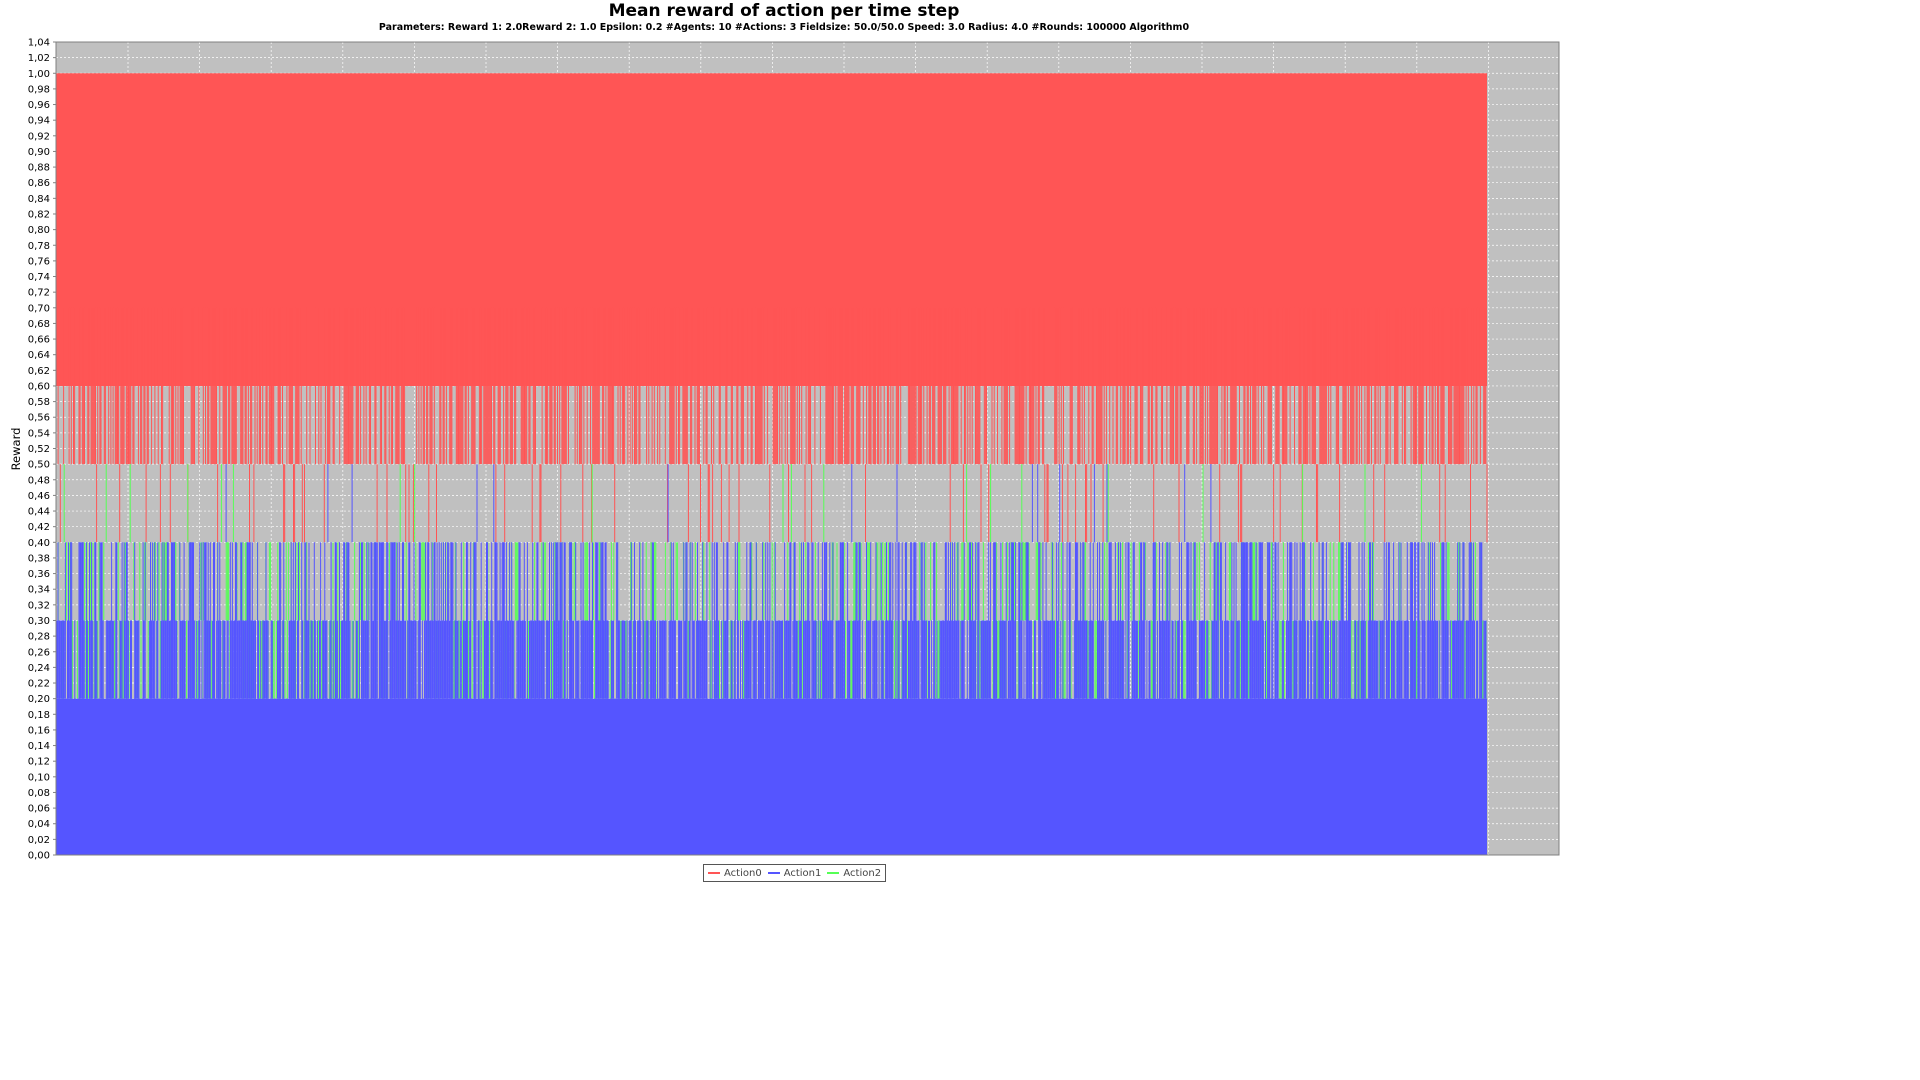 The height and width of the screenshot is (1080, 1920). I want to click on y-tick-label: 0,16, so click(39, 730).